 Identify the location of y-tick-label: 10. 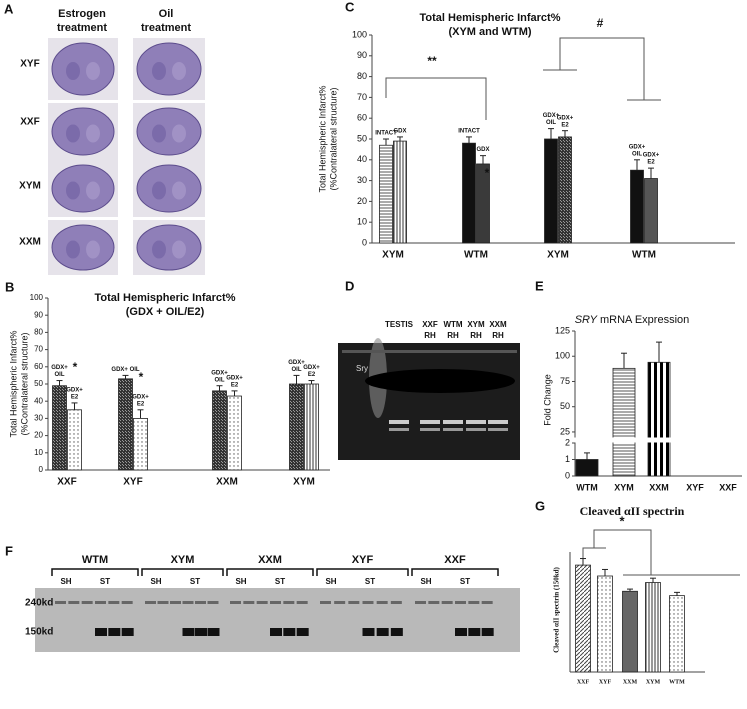
(362, 222).